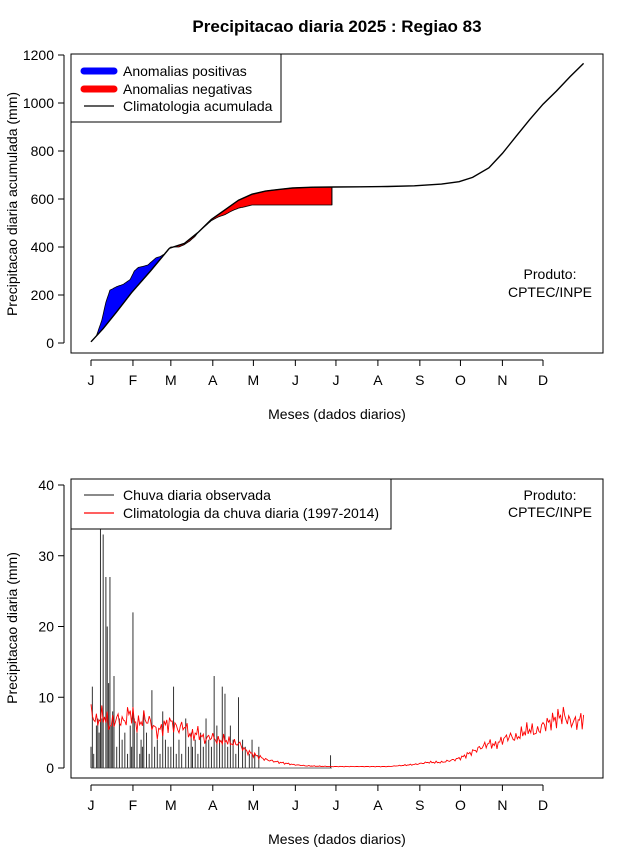  Describe the element at coordinates (38, 55) in the screenshot. I see `cumulative-y-tick-label: 1200` at that location.